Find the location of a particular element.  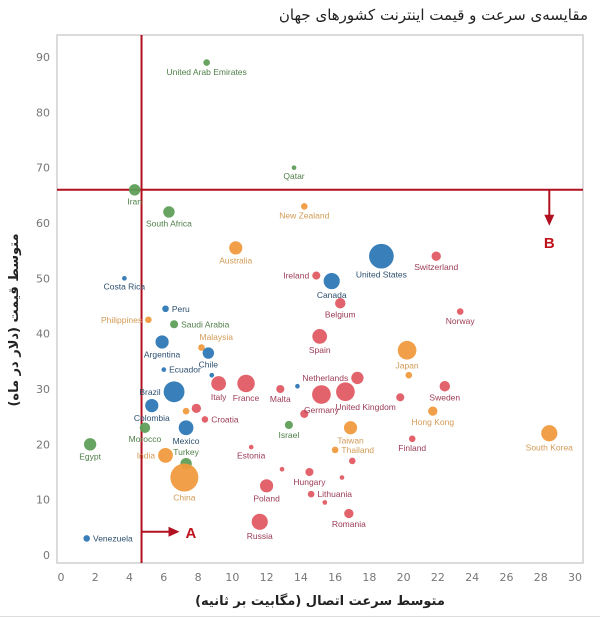

x-tick-label: 20 is located at coordinates (404, 577).